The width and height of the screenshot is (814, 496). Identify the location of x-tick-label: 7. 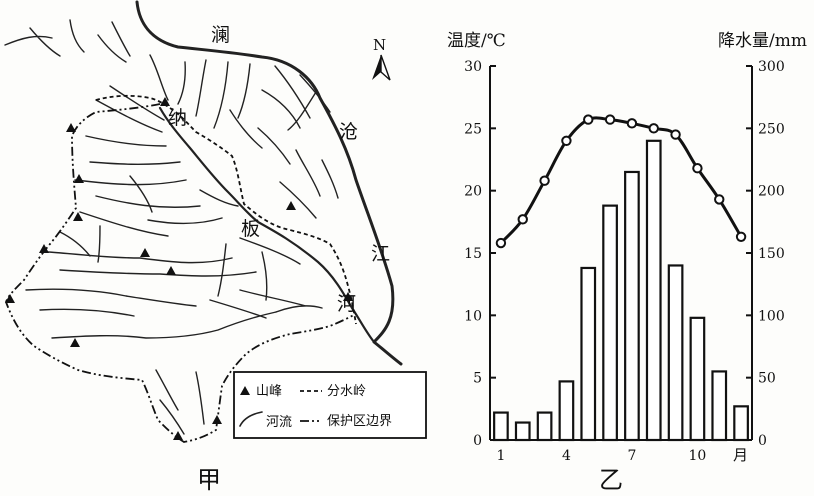
(631, 456).